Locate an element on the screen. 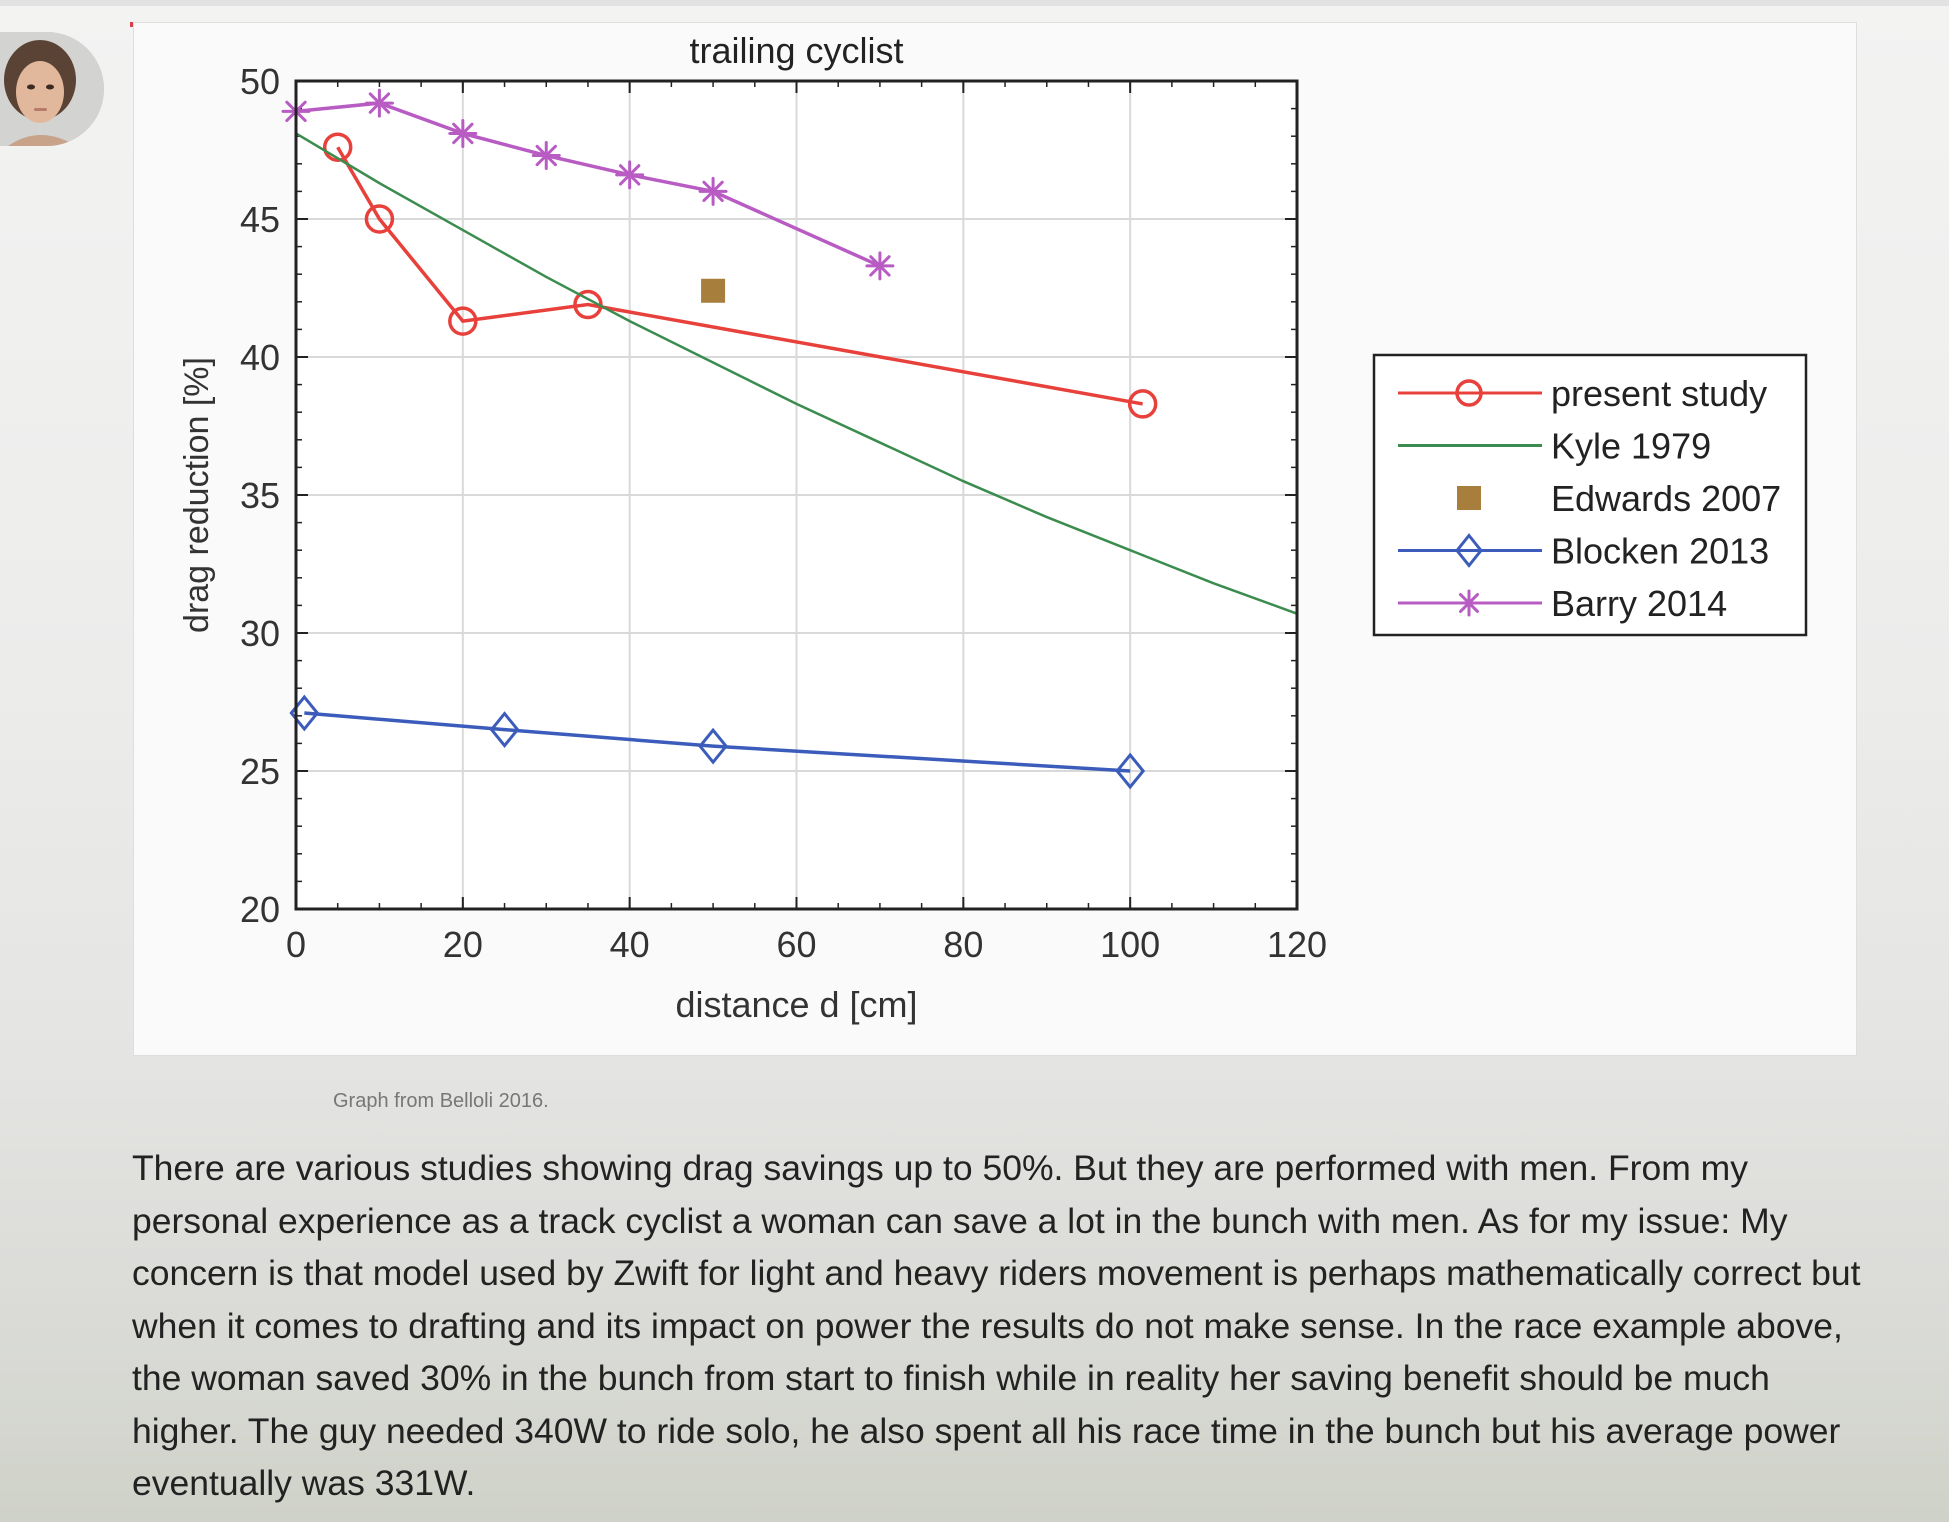 The width and height of the screenshot is (1949, 1522). chart-title: trailing cyclist is located at coordinates (796, 50).